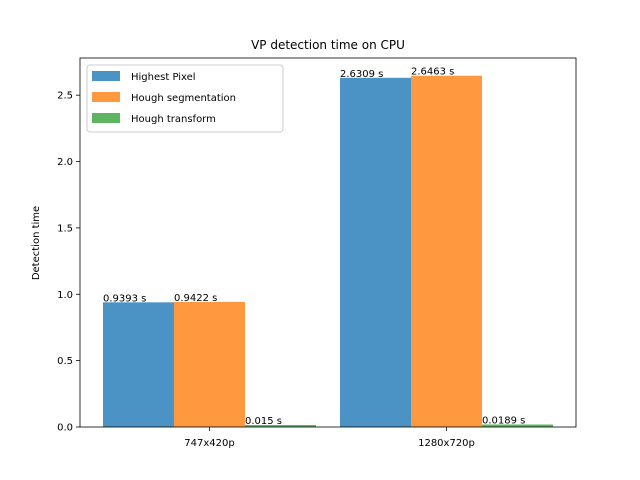  What do you see at coordinates (195, 298) in the screenshot?
I see `data-label: 0.9422 s` at bounding box center [195, 298].